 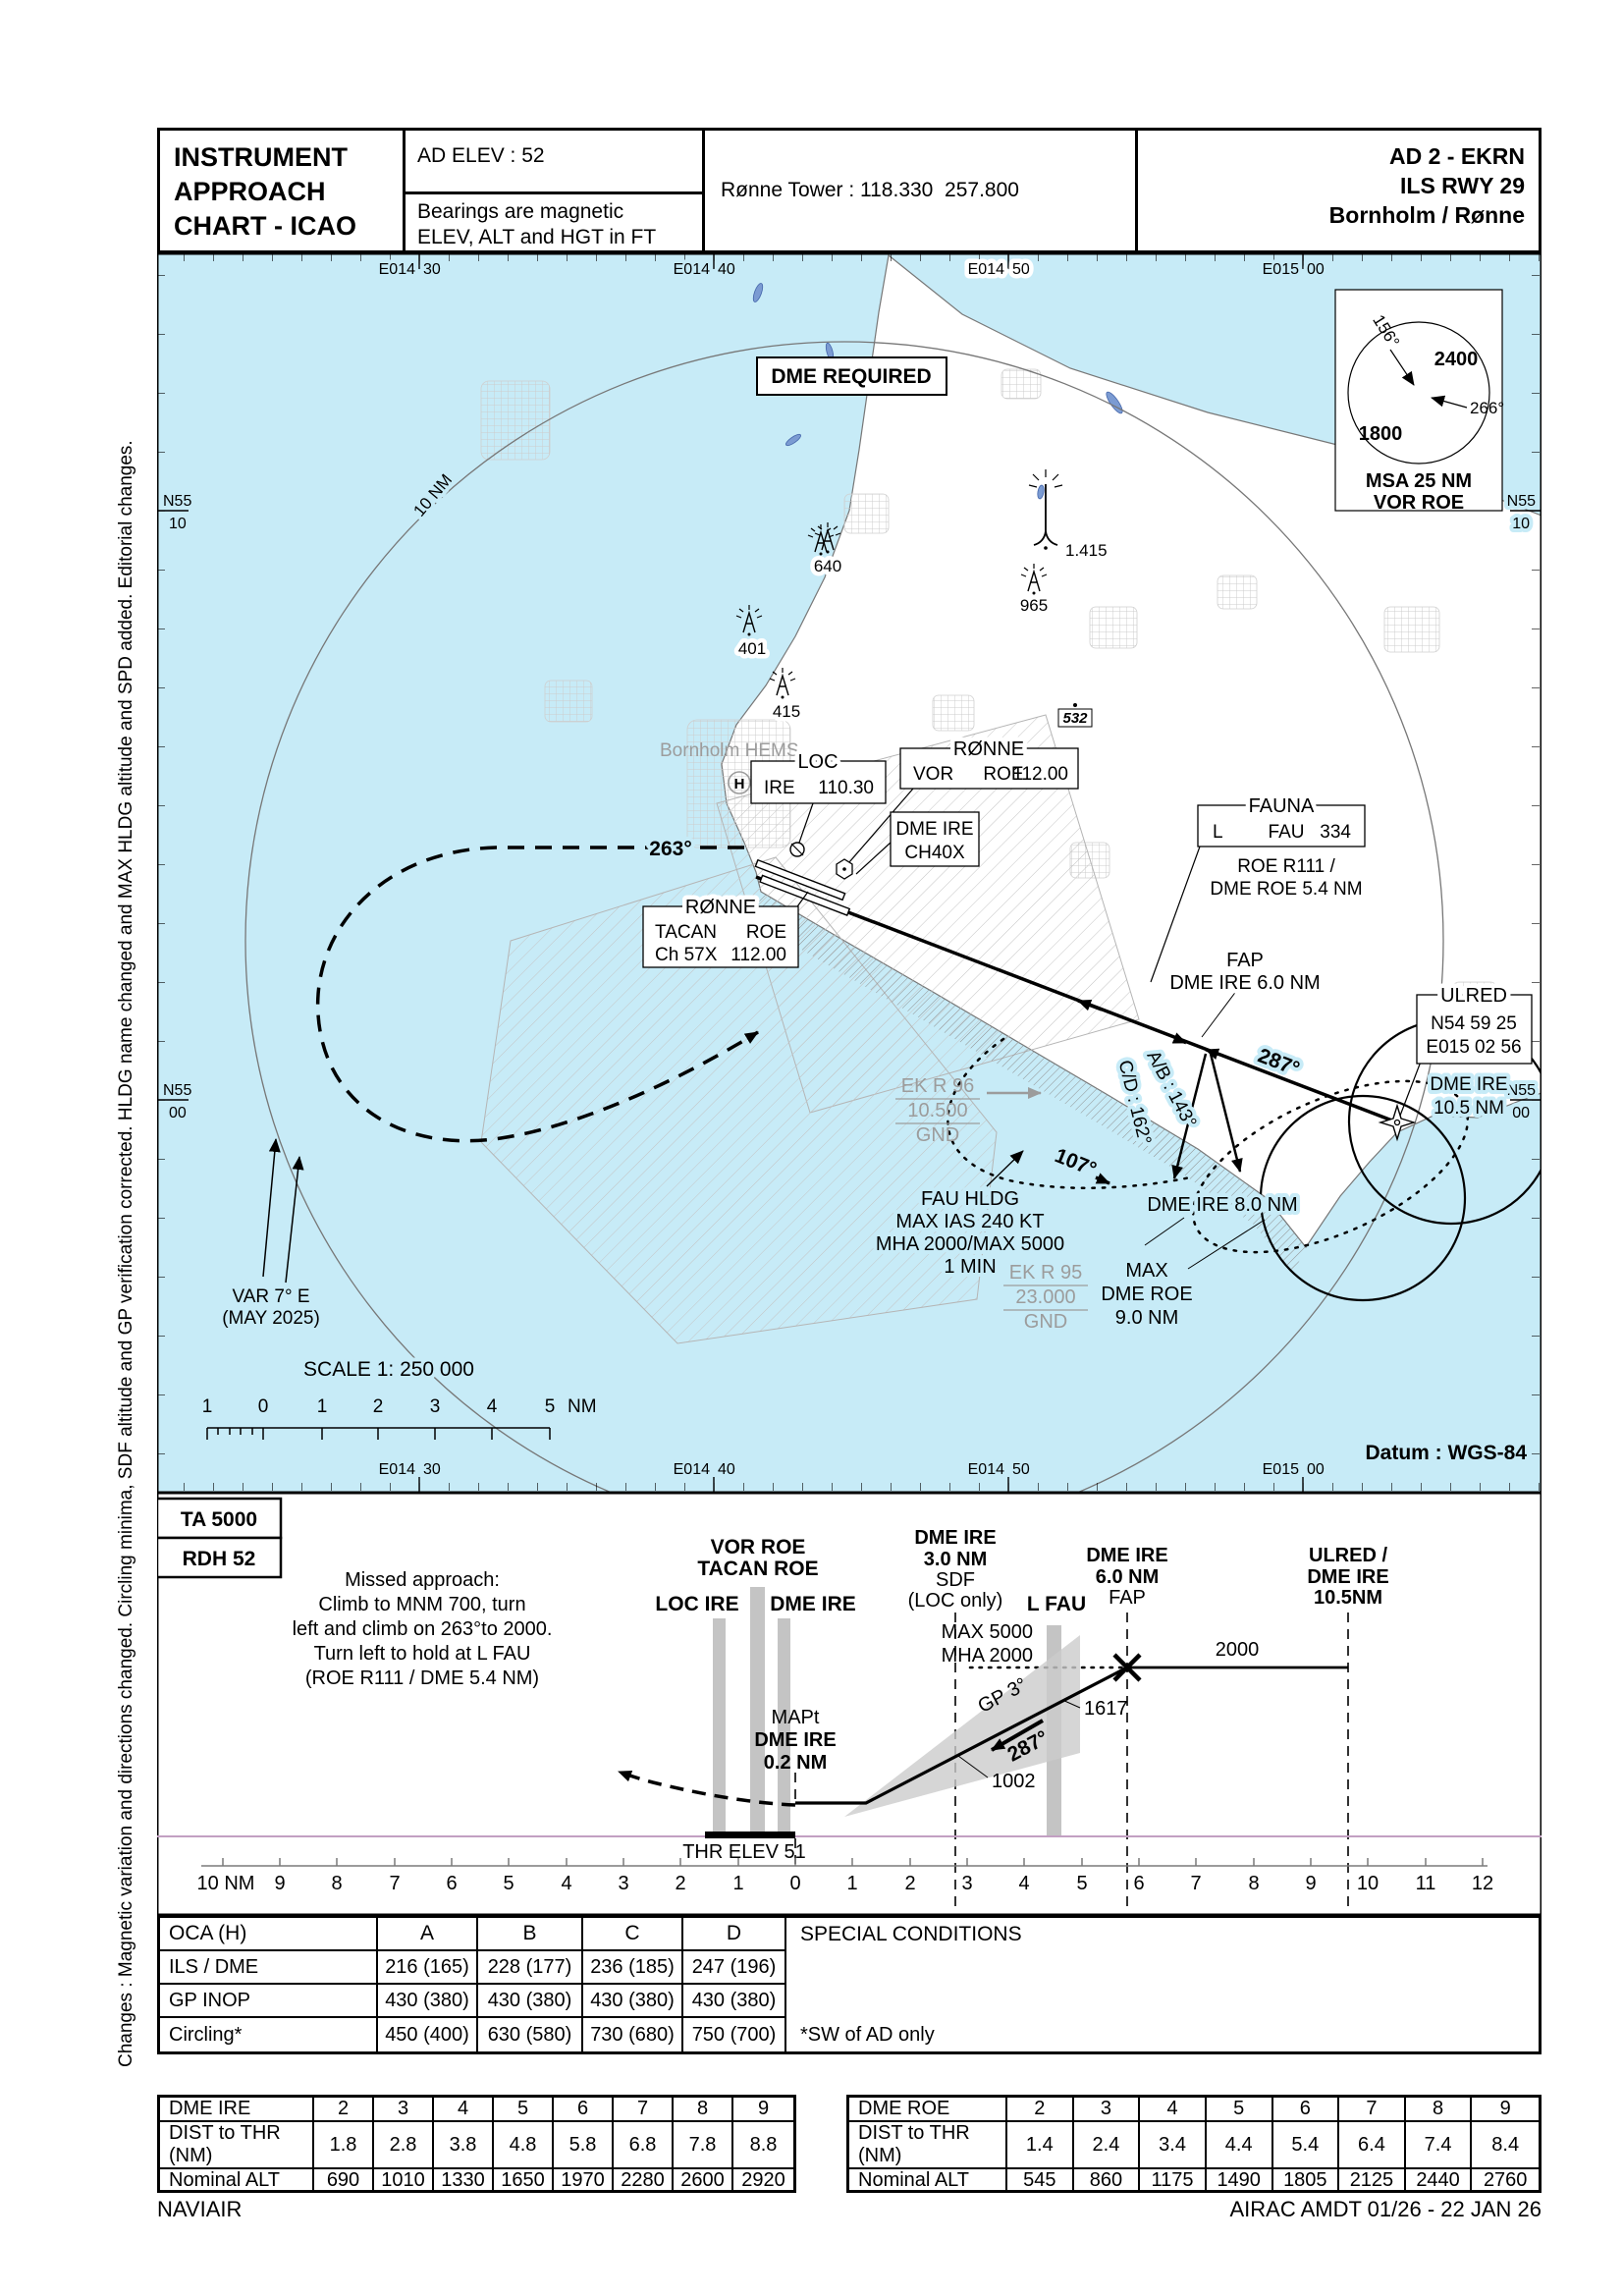 I want to click on mapt-line2: DME IRE, so click(x=795, y=1740).